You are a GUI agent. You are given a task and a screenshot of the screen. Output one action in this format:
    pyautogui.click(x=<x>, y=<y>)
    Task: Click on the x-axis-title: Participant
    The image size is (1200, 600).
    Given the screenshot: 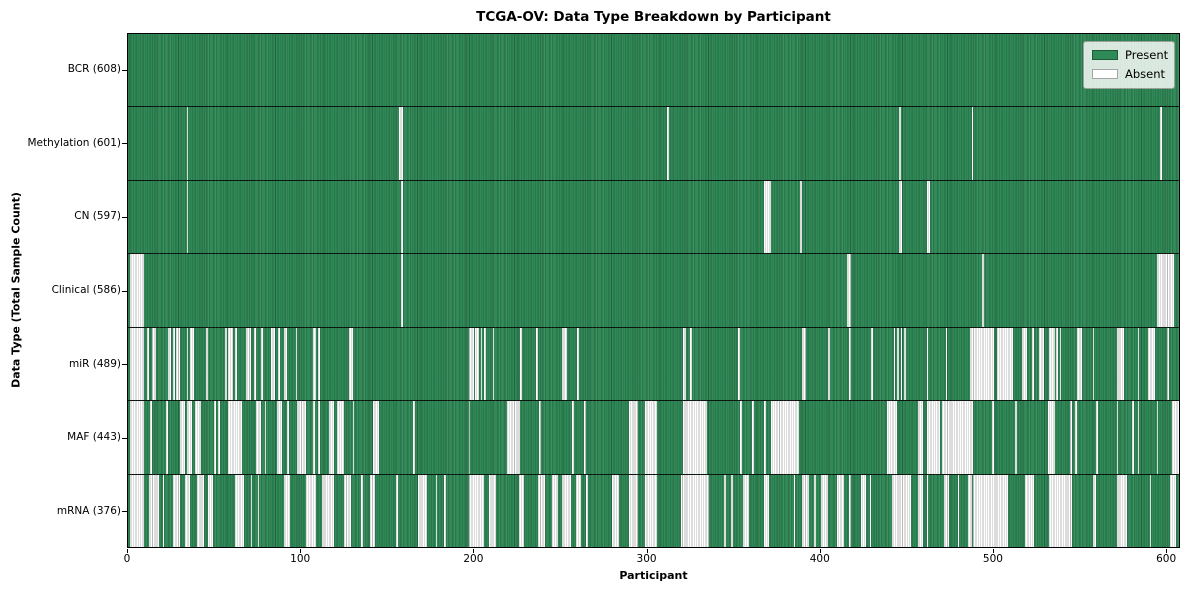 What is the action you would take?
    pyautogui.click(x=653, y=575)
    